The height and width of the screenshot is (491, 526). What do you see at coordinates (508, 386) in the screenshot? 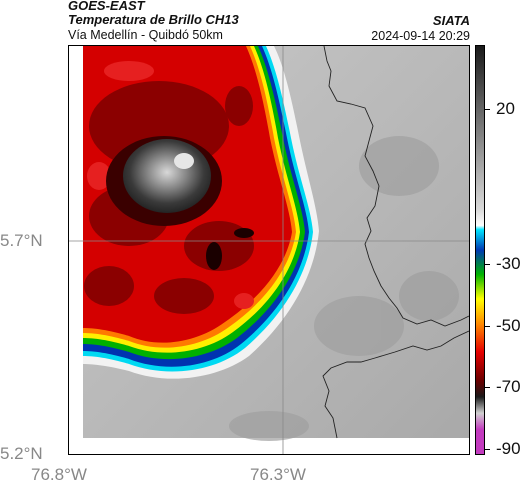
I see `colorbar-label: -70` at bounding box center [508, 386].